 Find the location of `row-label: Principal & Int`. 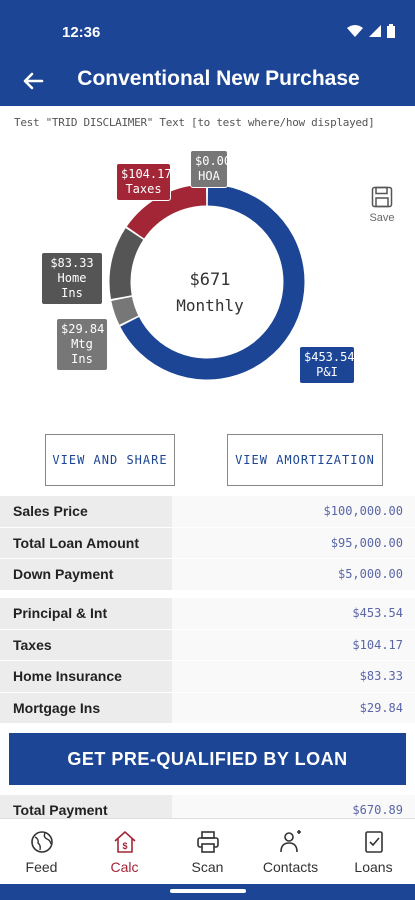

row-label: Principal & Int is located at coordinates (86, 613).